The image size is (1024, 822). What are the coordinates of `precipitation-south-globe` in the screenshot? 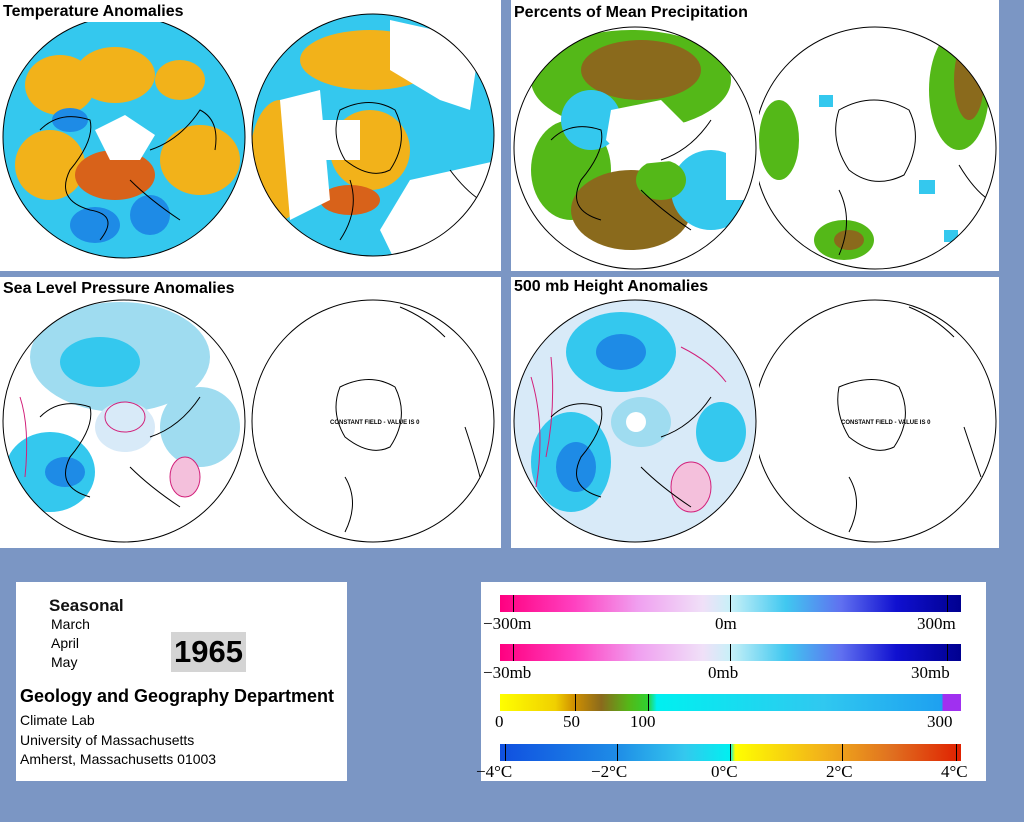 It's located at (878, 148).